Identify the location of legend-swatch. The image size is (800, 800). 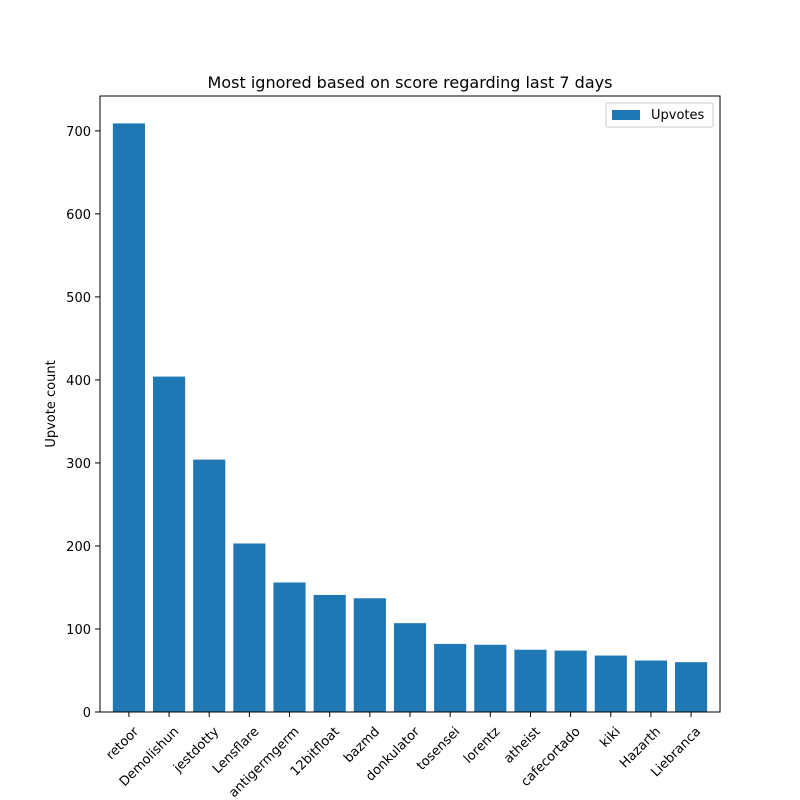
(626, 115).